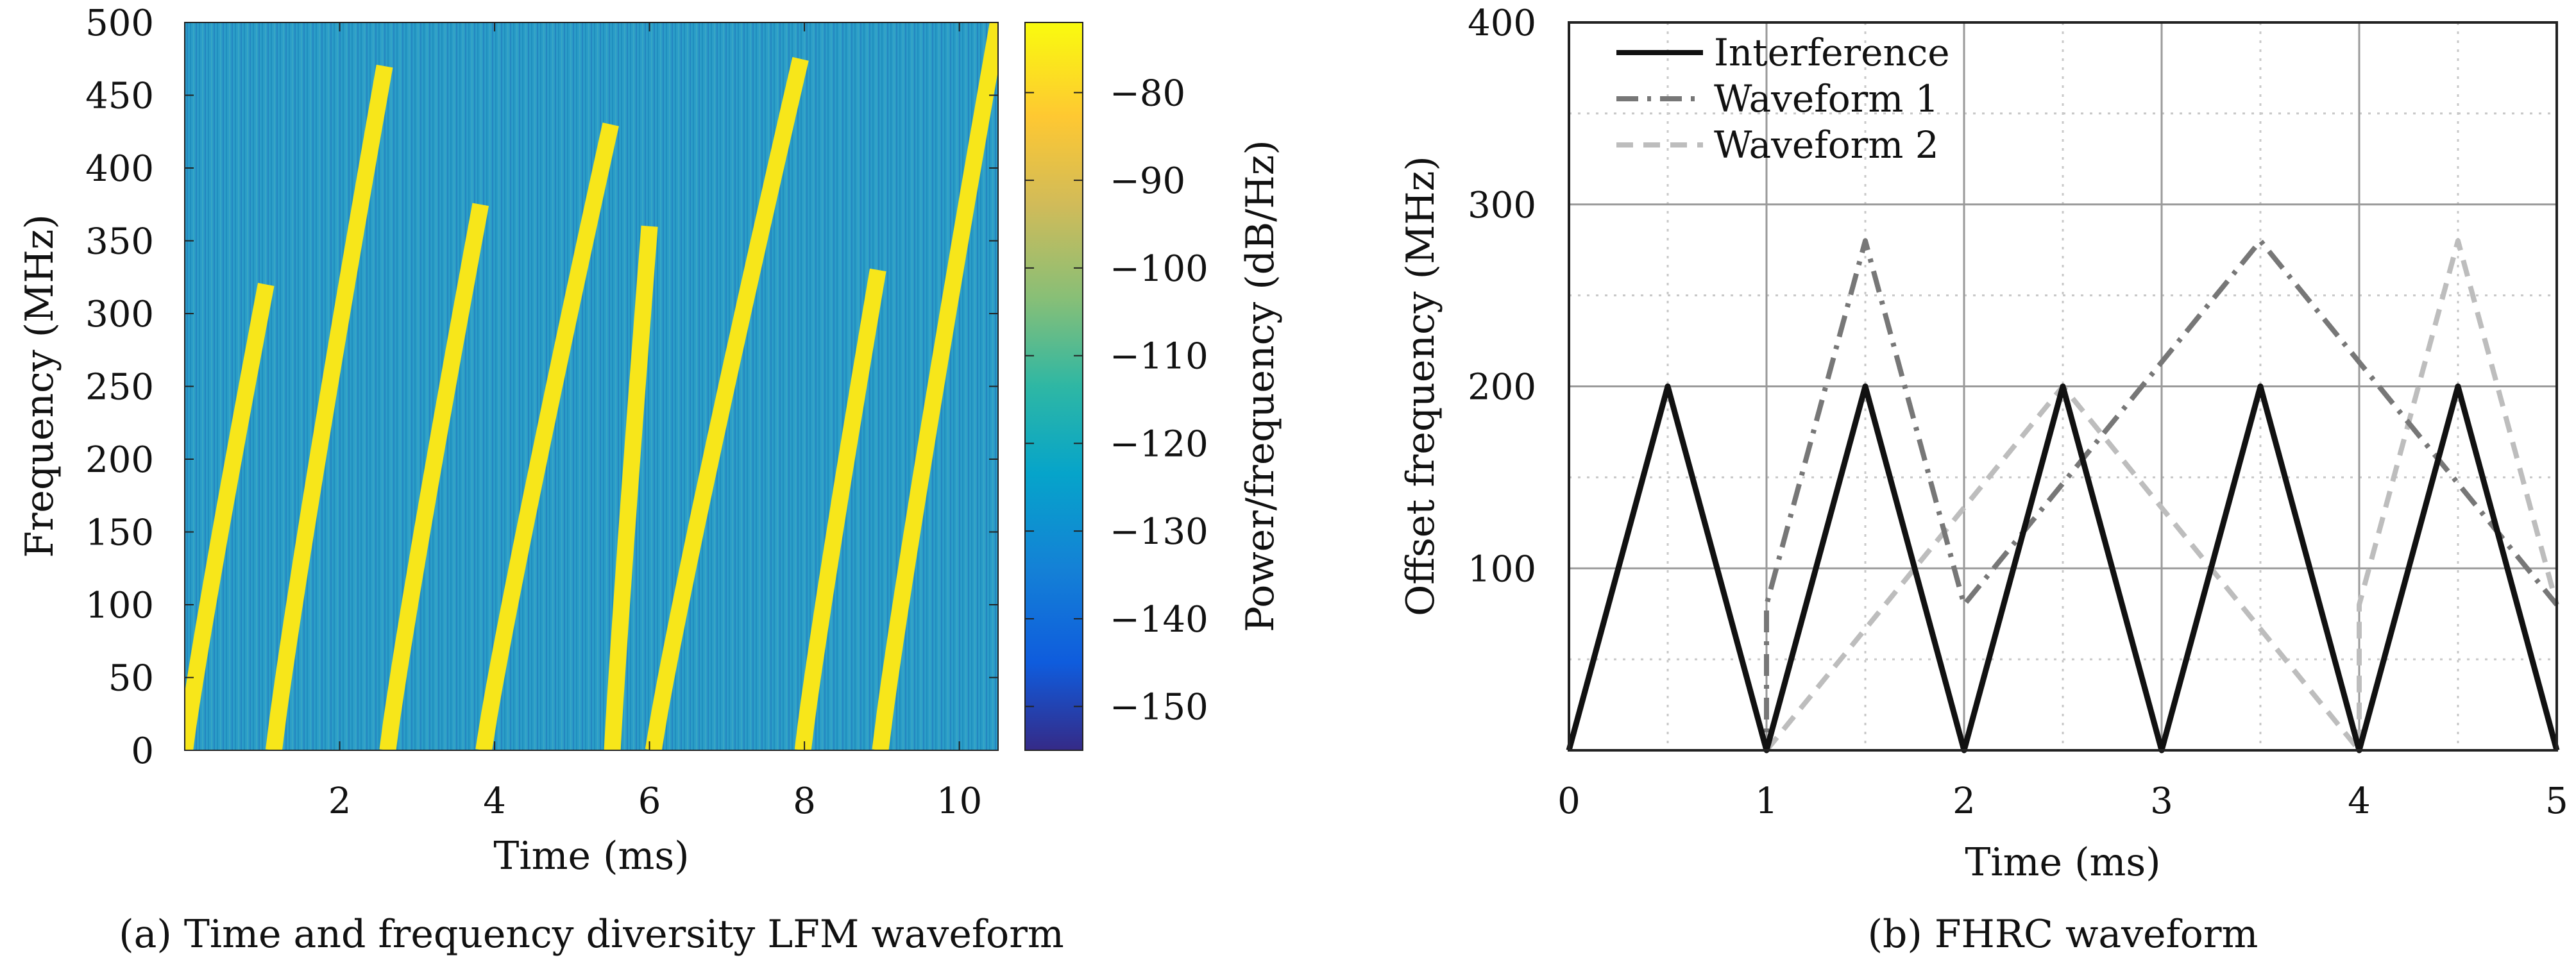 Image resolution: width=2576 pixels, height=960 pixels. Describe the element at coordinates (142, 751) in the screenshot. I see `y-tick-label: 0` at that location.